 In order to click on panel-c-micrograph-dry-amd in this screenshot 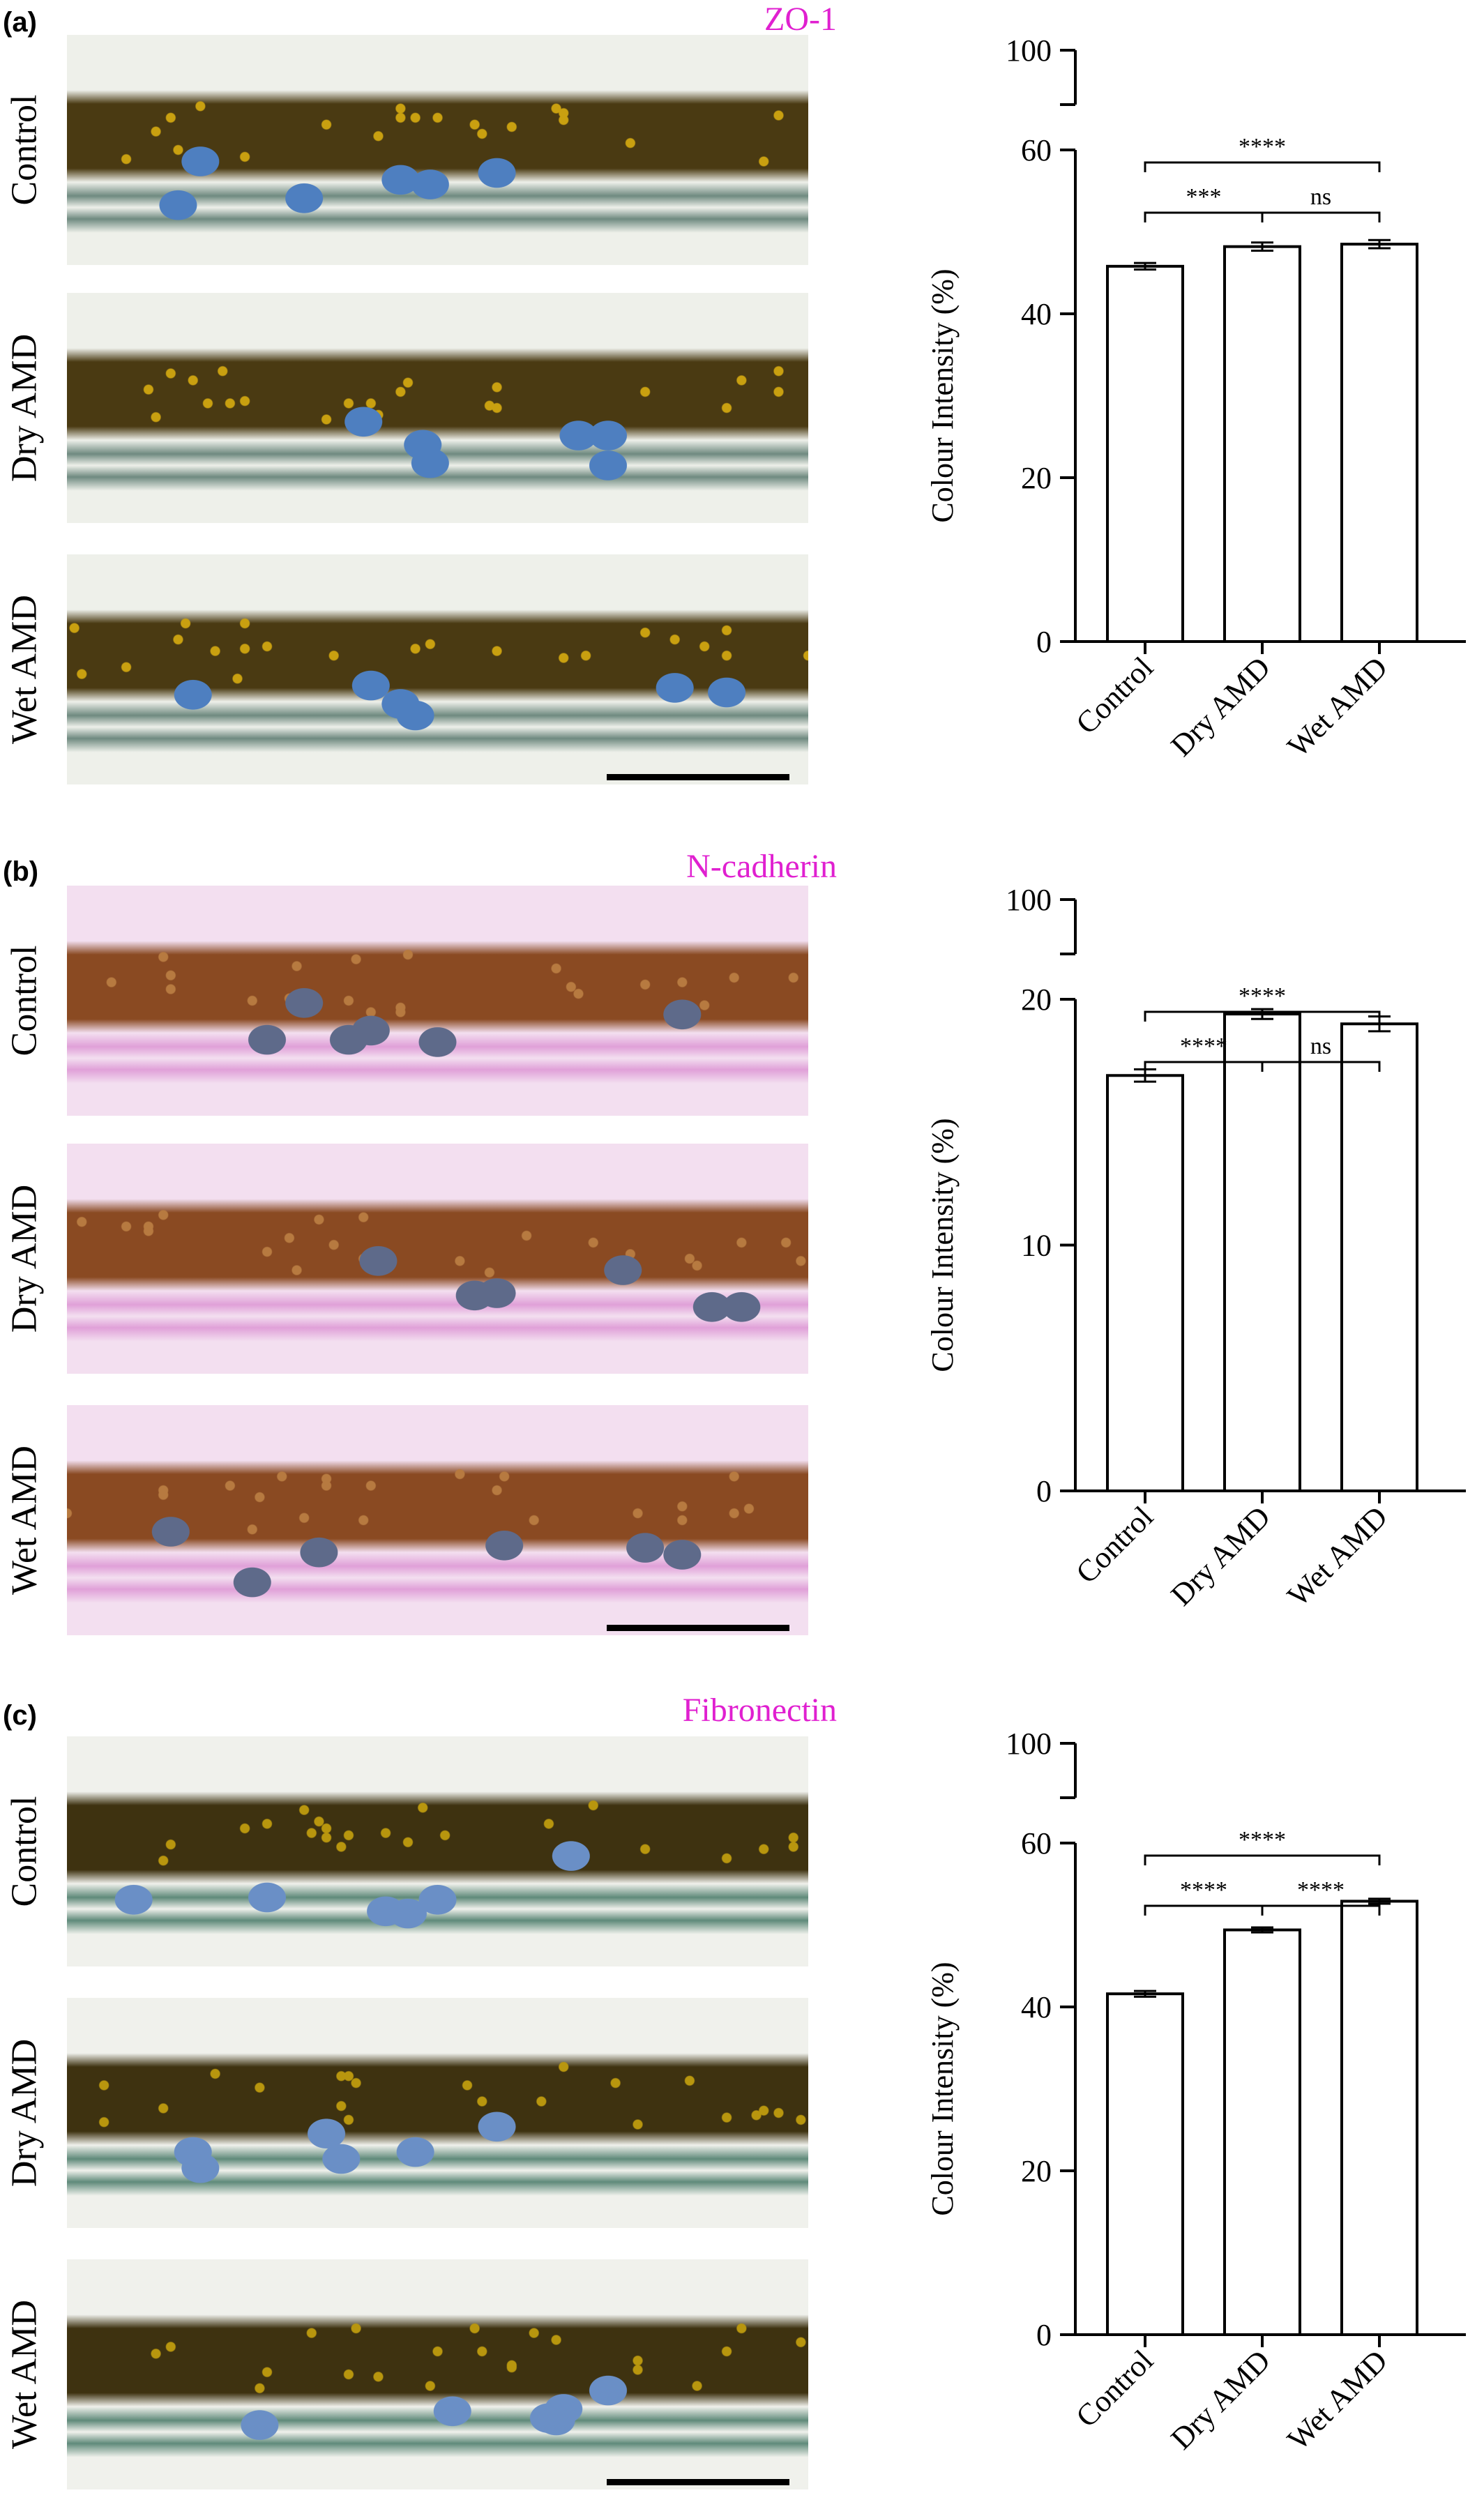, I will do `click(437, 2113)`.